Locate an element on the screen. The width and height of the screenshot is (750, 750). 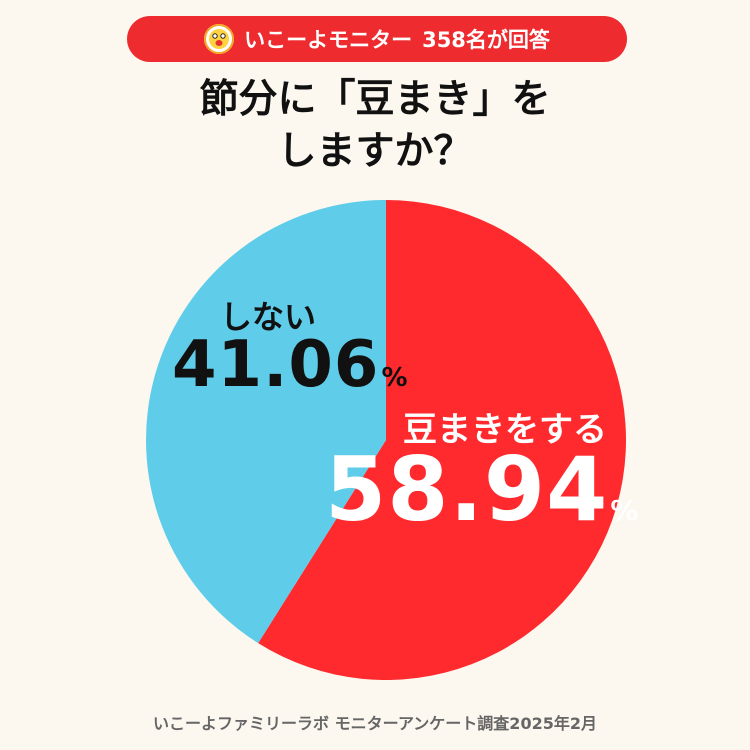
respondents-badge: いこーよモニター 358名が回答 is located at coordinates (377, 39).